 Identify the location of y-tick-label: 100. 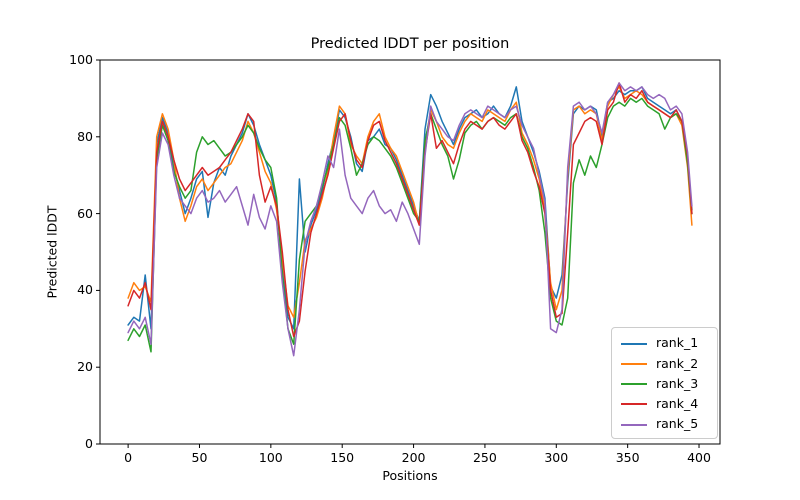
(81, 59).